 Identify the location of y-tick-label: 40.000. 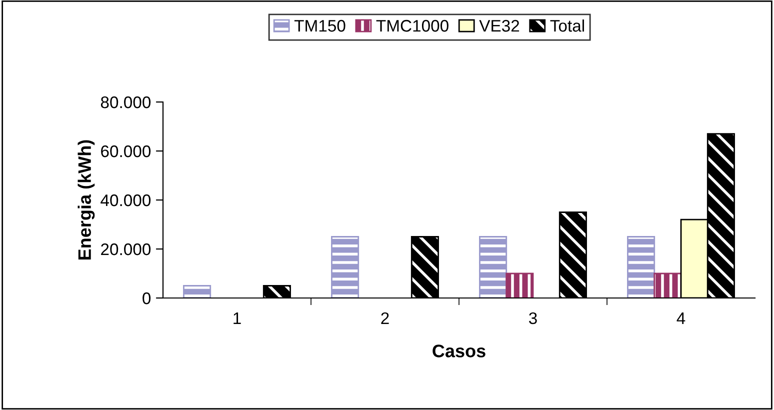
(125, 200).